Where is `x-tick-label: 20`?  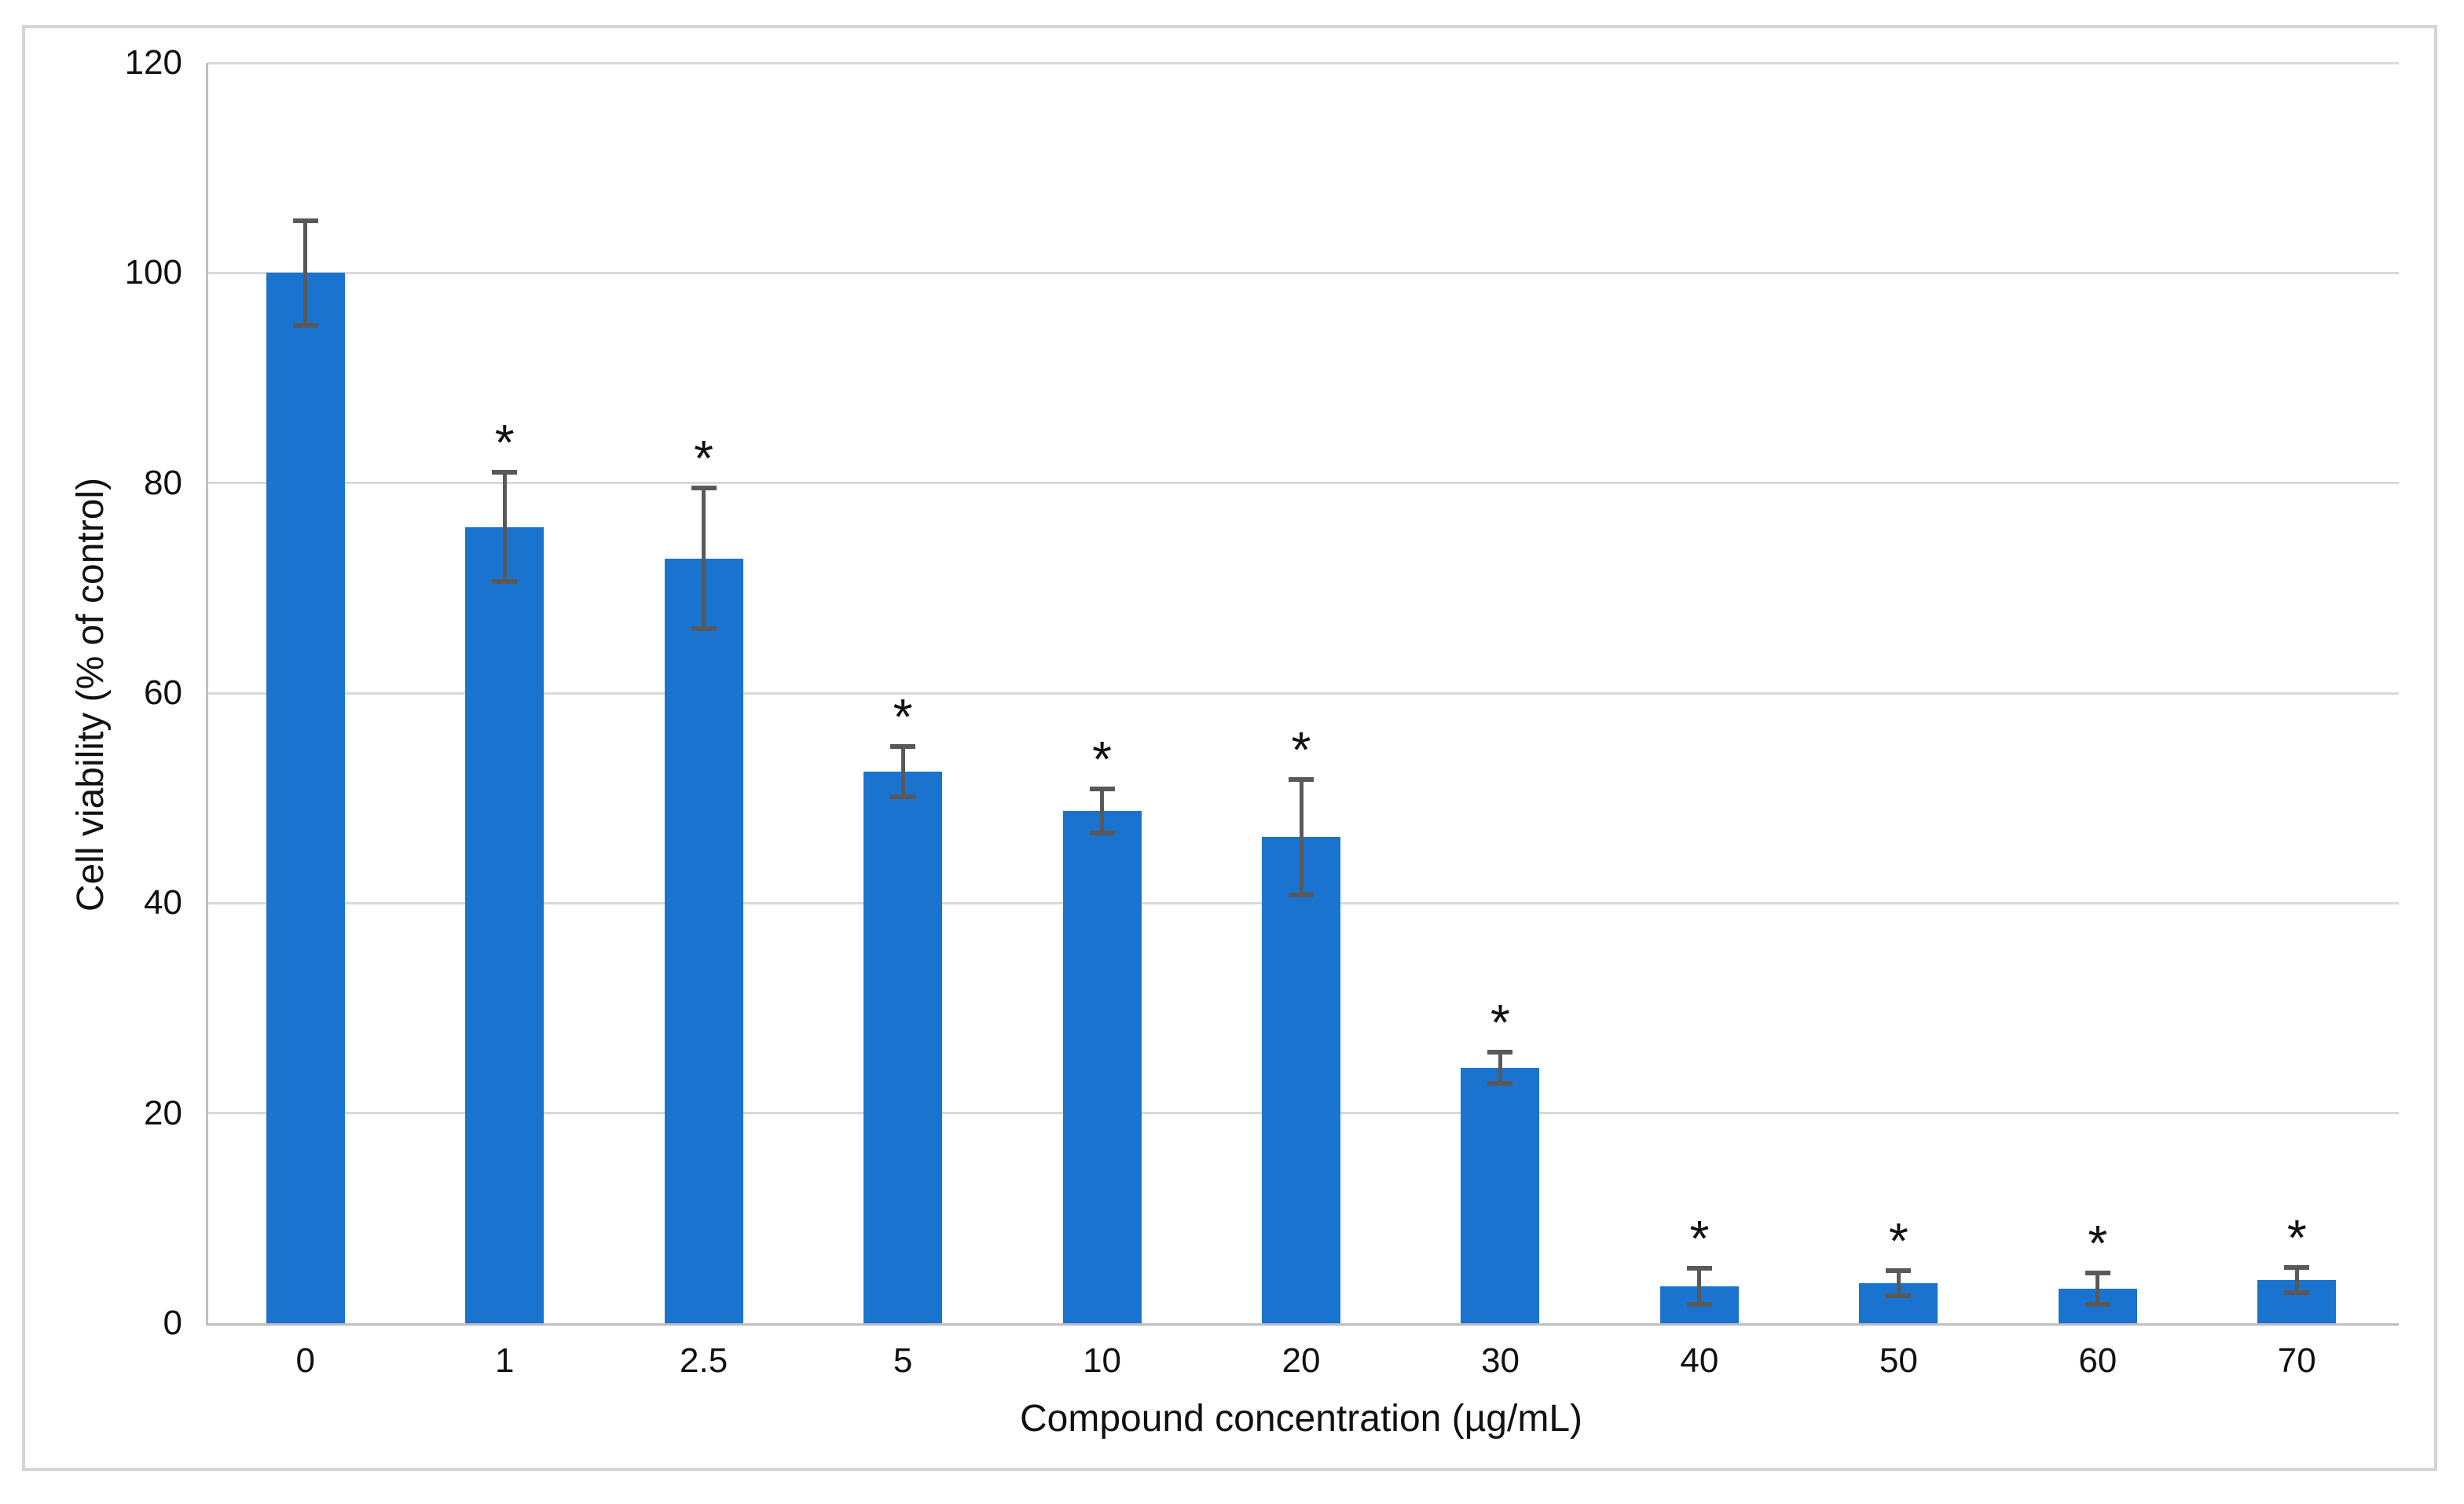 x-tick-label: 20 is located at coordinates (1301, 1360).